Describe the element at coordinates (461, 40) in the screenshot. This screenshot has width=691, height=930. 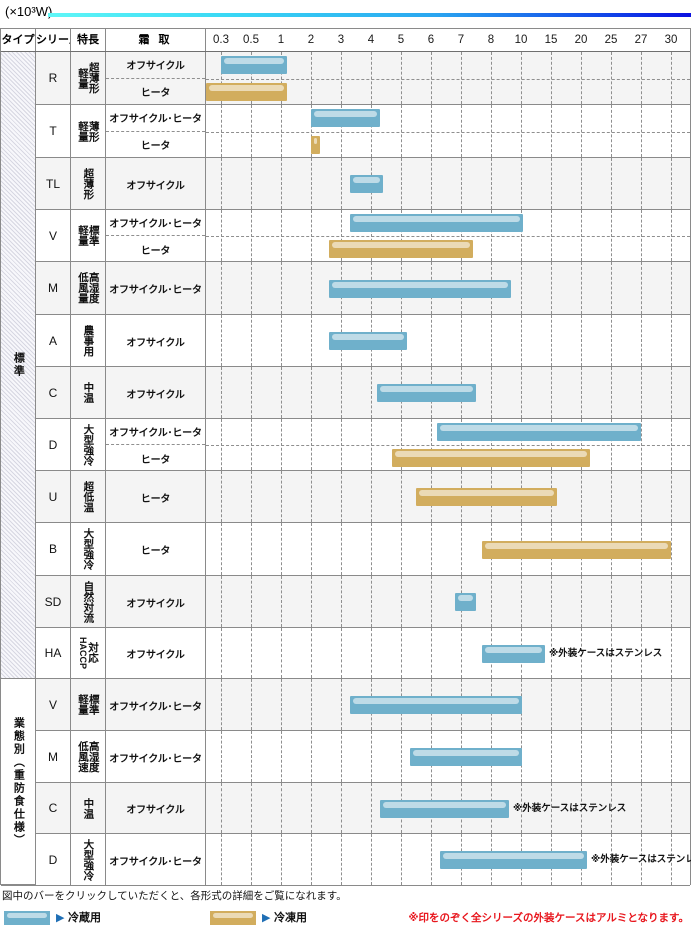
I see `axis-tick-7: 7` at that location.